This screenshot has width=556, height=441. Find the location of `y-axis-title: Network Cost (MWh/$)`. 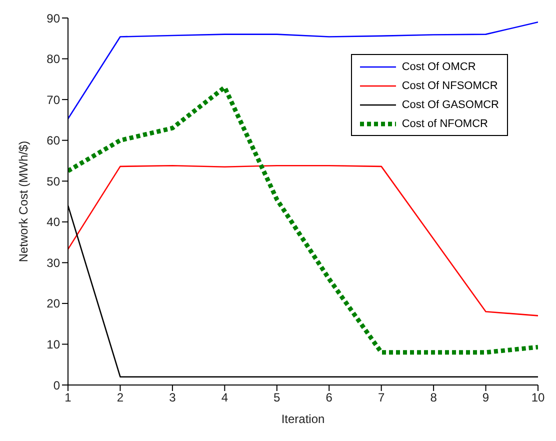

y-axis-title: Network Cost (MWh/$) is located at coordinates (23, 201).